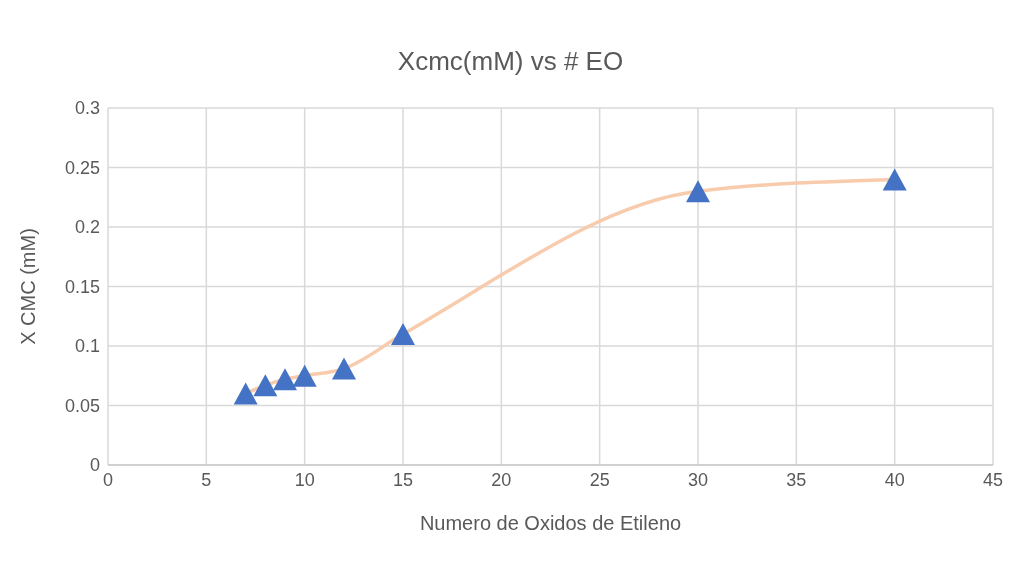 The height and width of the screenshot is (573, 1021). I want to click on x-tick-label: 15, so click(403, 479).